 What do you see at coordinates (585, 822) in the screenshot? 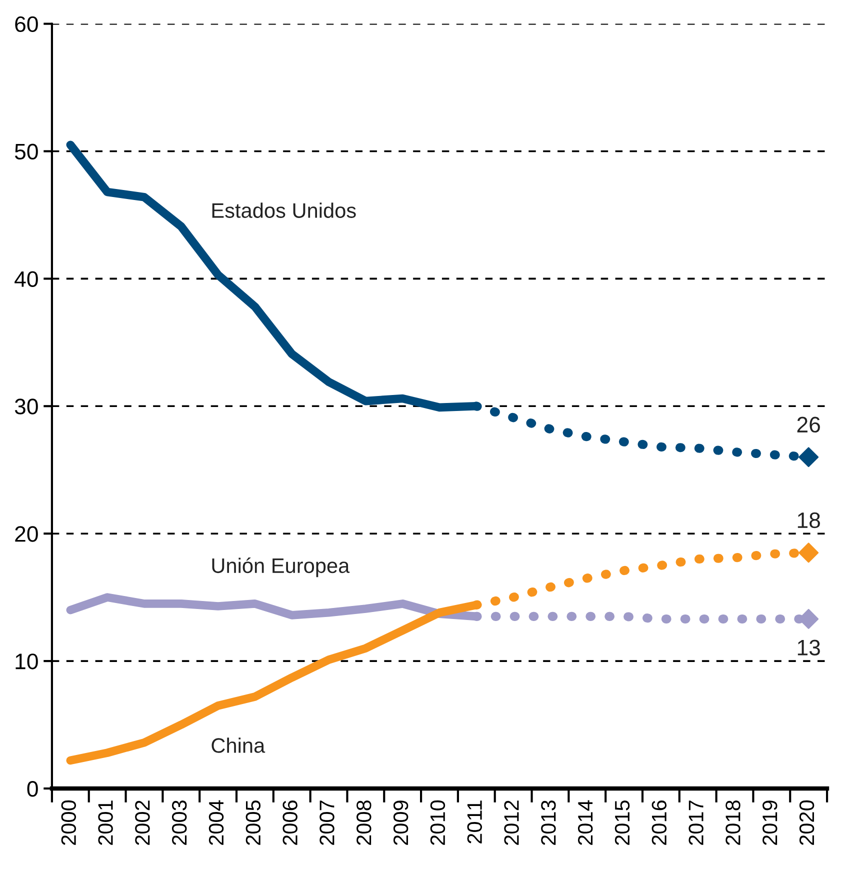
I see `x-tick-label: 2014` at bounding box center [585, 822].